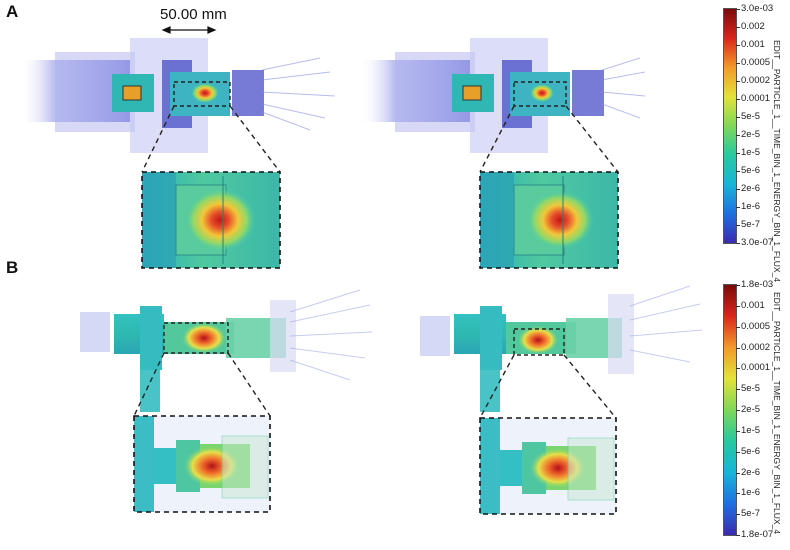 The width and height of the screenshot is (790, 550). What do you see at coordinates (757, 284) in the screenshot?
I see `colorbar-tick-label: 1.8e-03` at bounding box center [757, 284].